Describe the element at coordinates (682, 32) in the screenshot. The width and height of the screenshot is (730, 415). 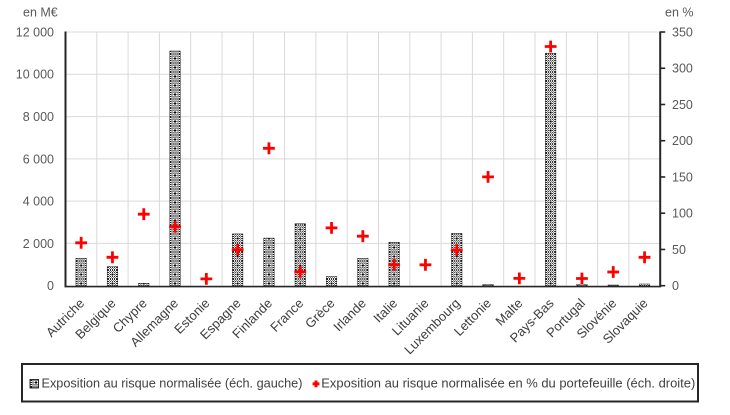
I see `svg-text: 350` at that location.